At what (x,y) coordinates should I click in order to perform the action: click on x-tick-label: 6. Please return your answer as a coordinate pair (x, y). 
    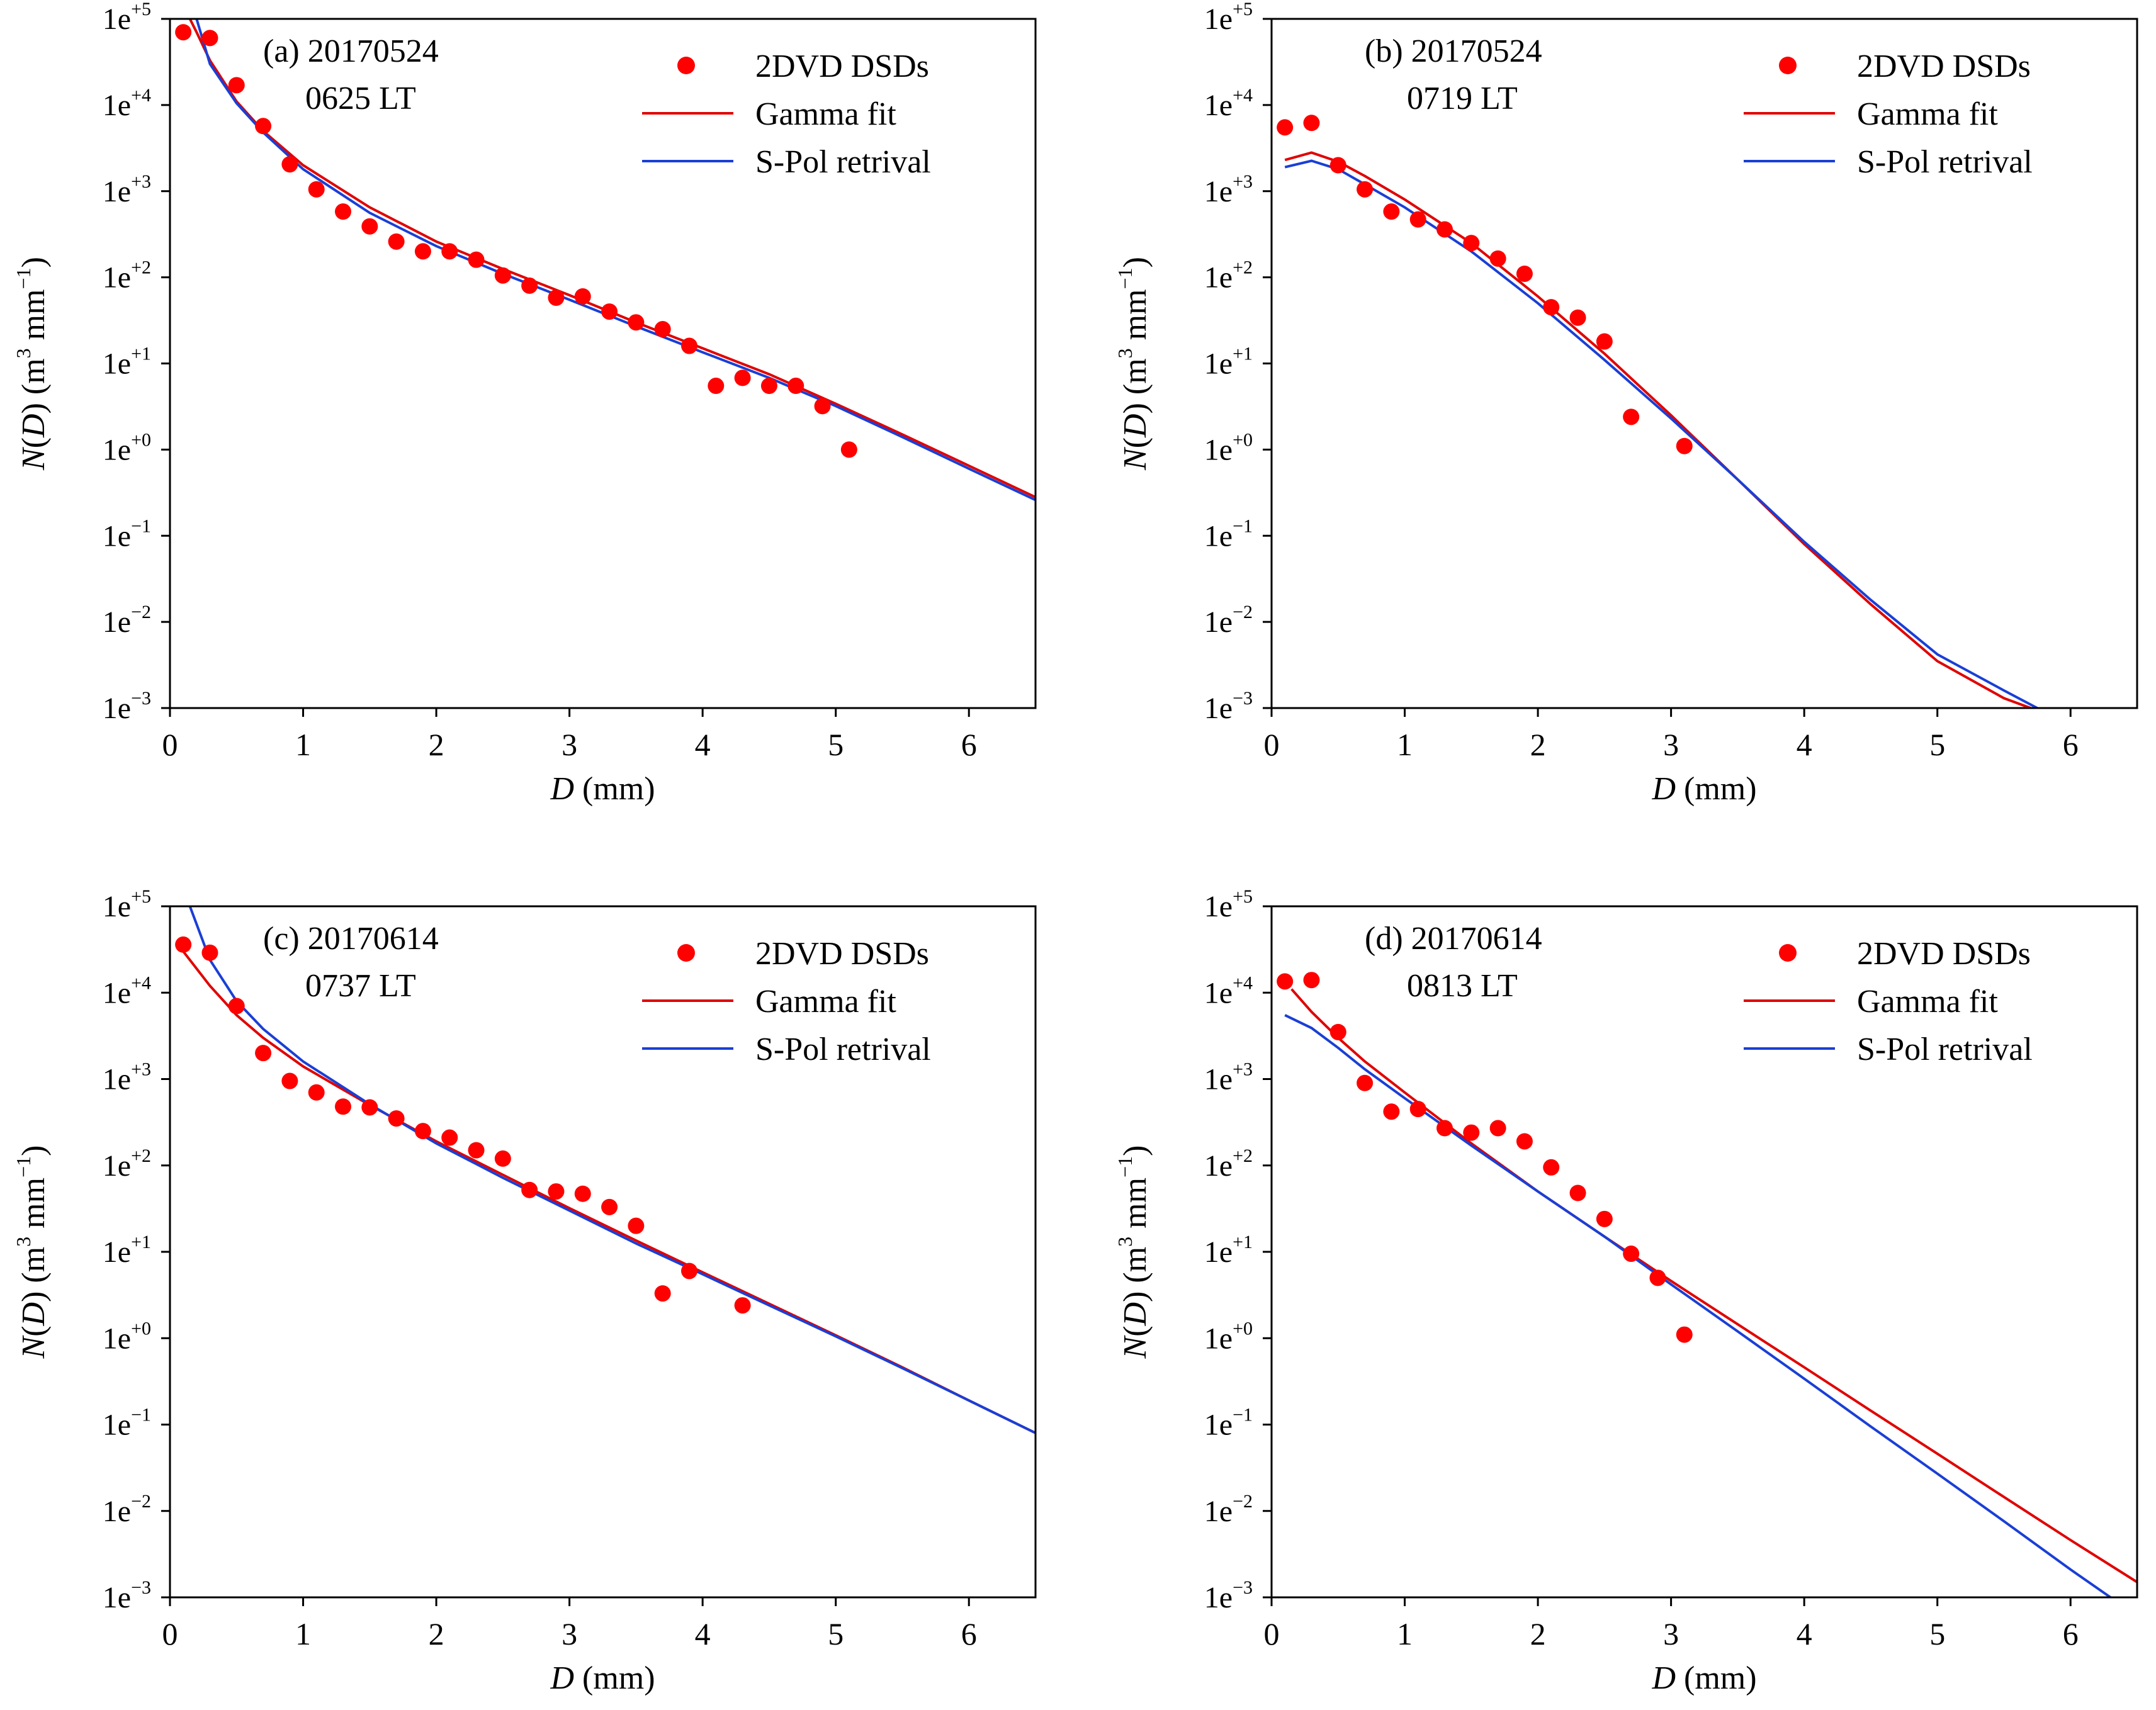
    Looking at the image, I should click on (969, 1633).